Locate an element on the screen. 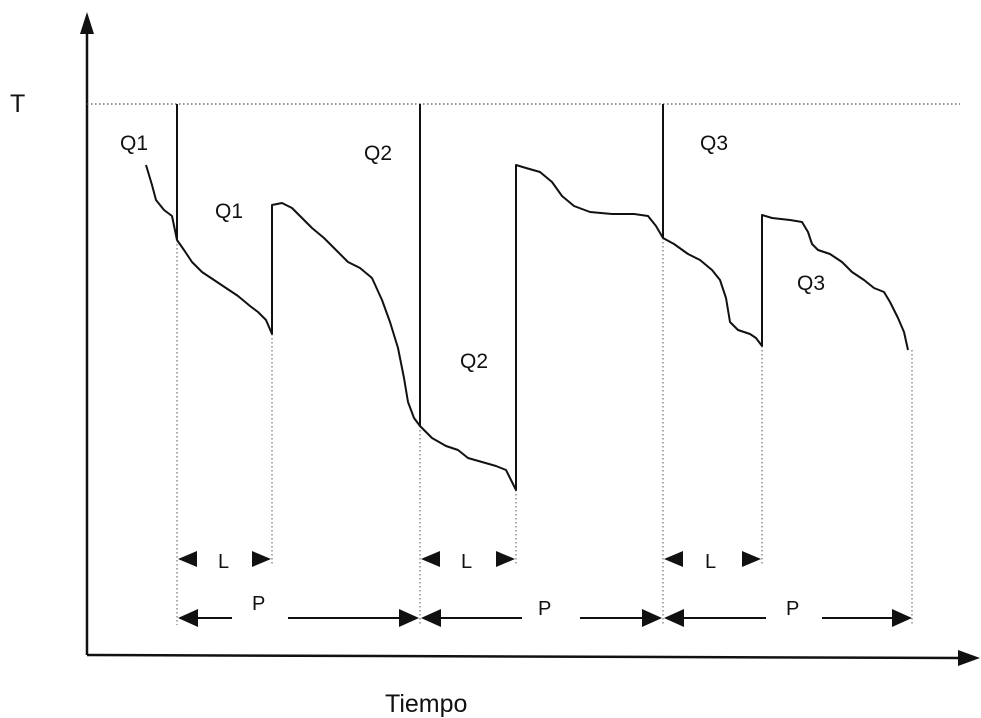 Image resolution: width=981 pixels, height=718 pixels. lead-time-interval-1: L is located at coordinates (224, 562).